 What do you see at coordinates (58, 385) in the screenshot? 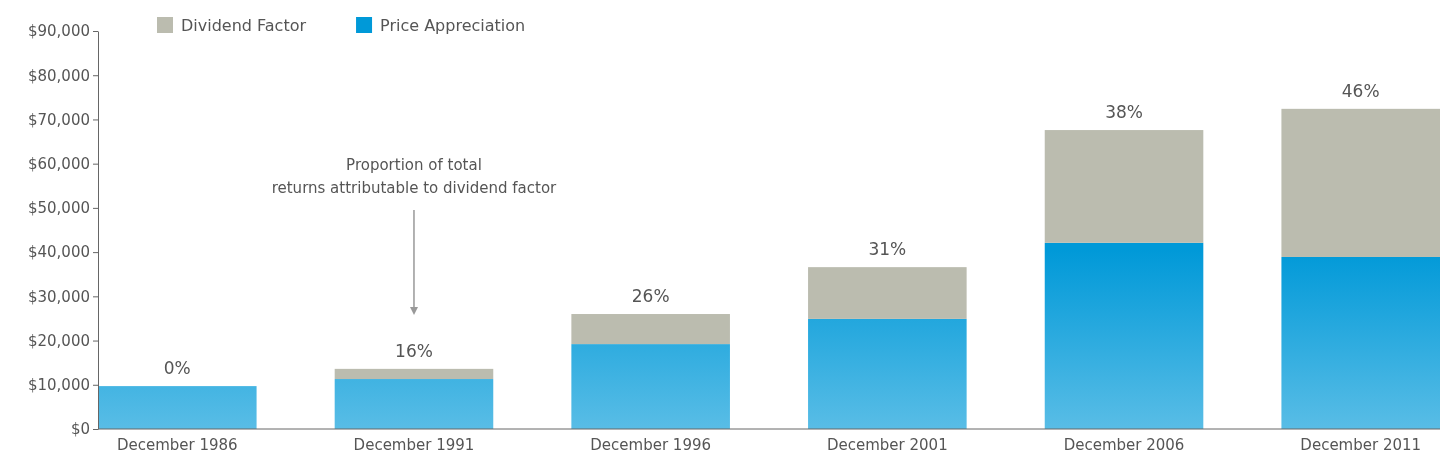
I see `y-tick-label: $10,000` at bounding box center [58, 385].